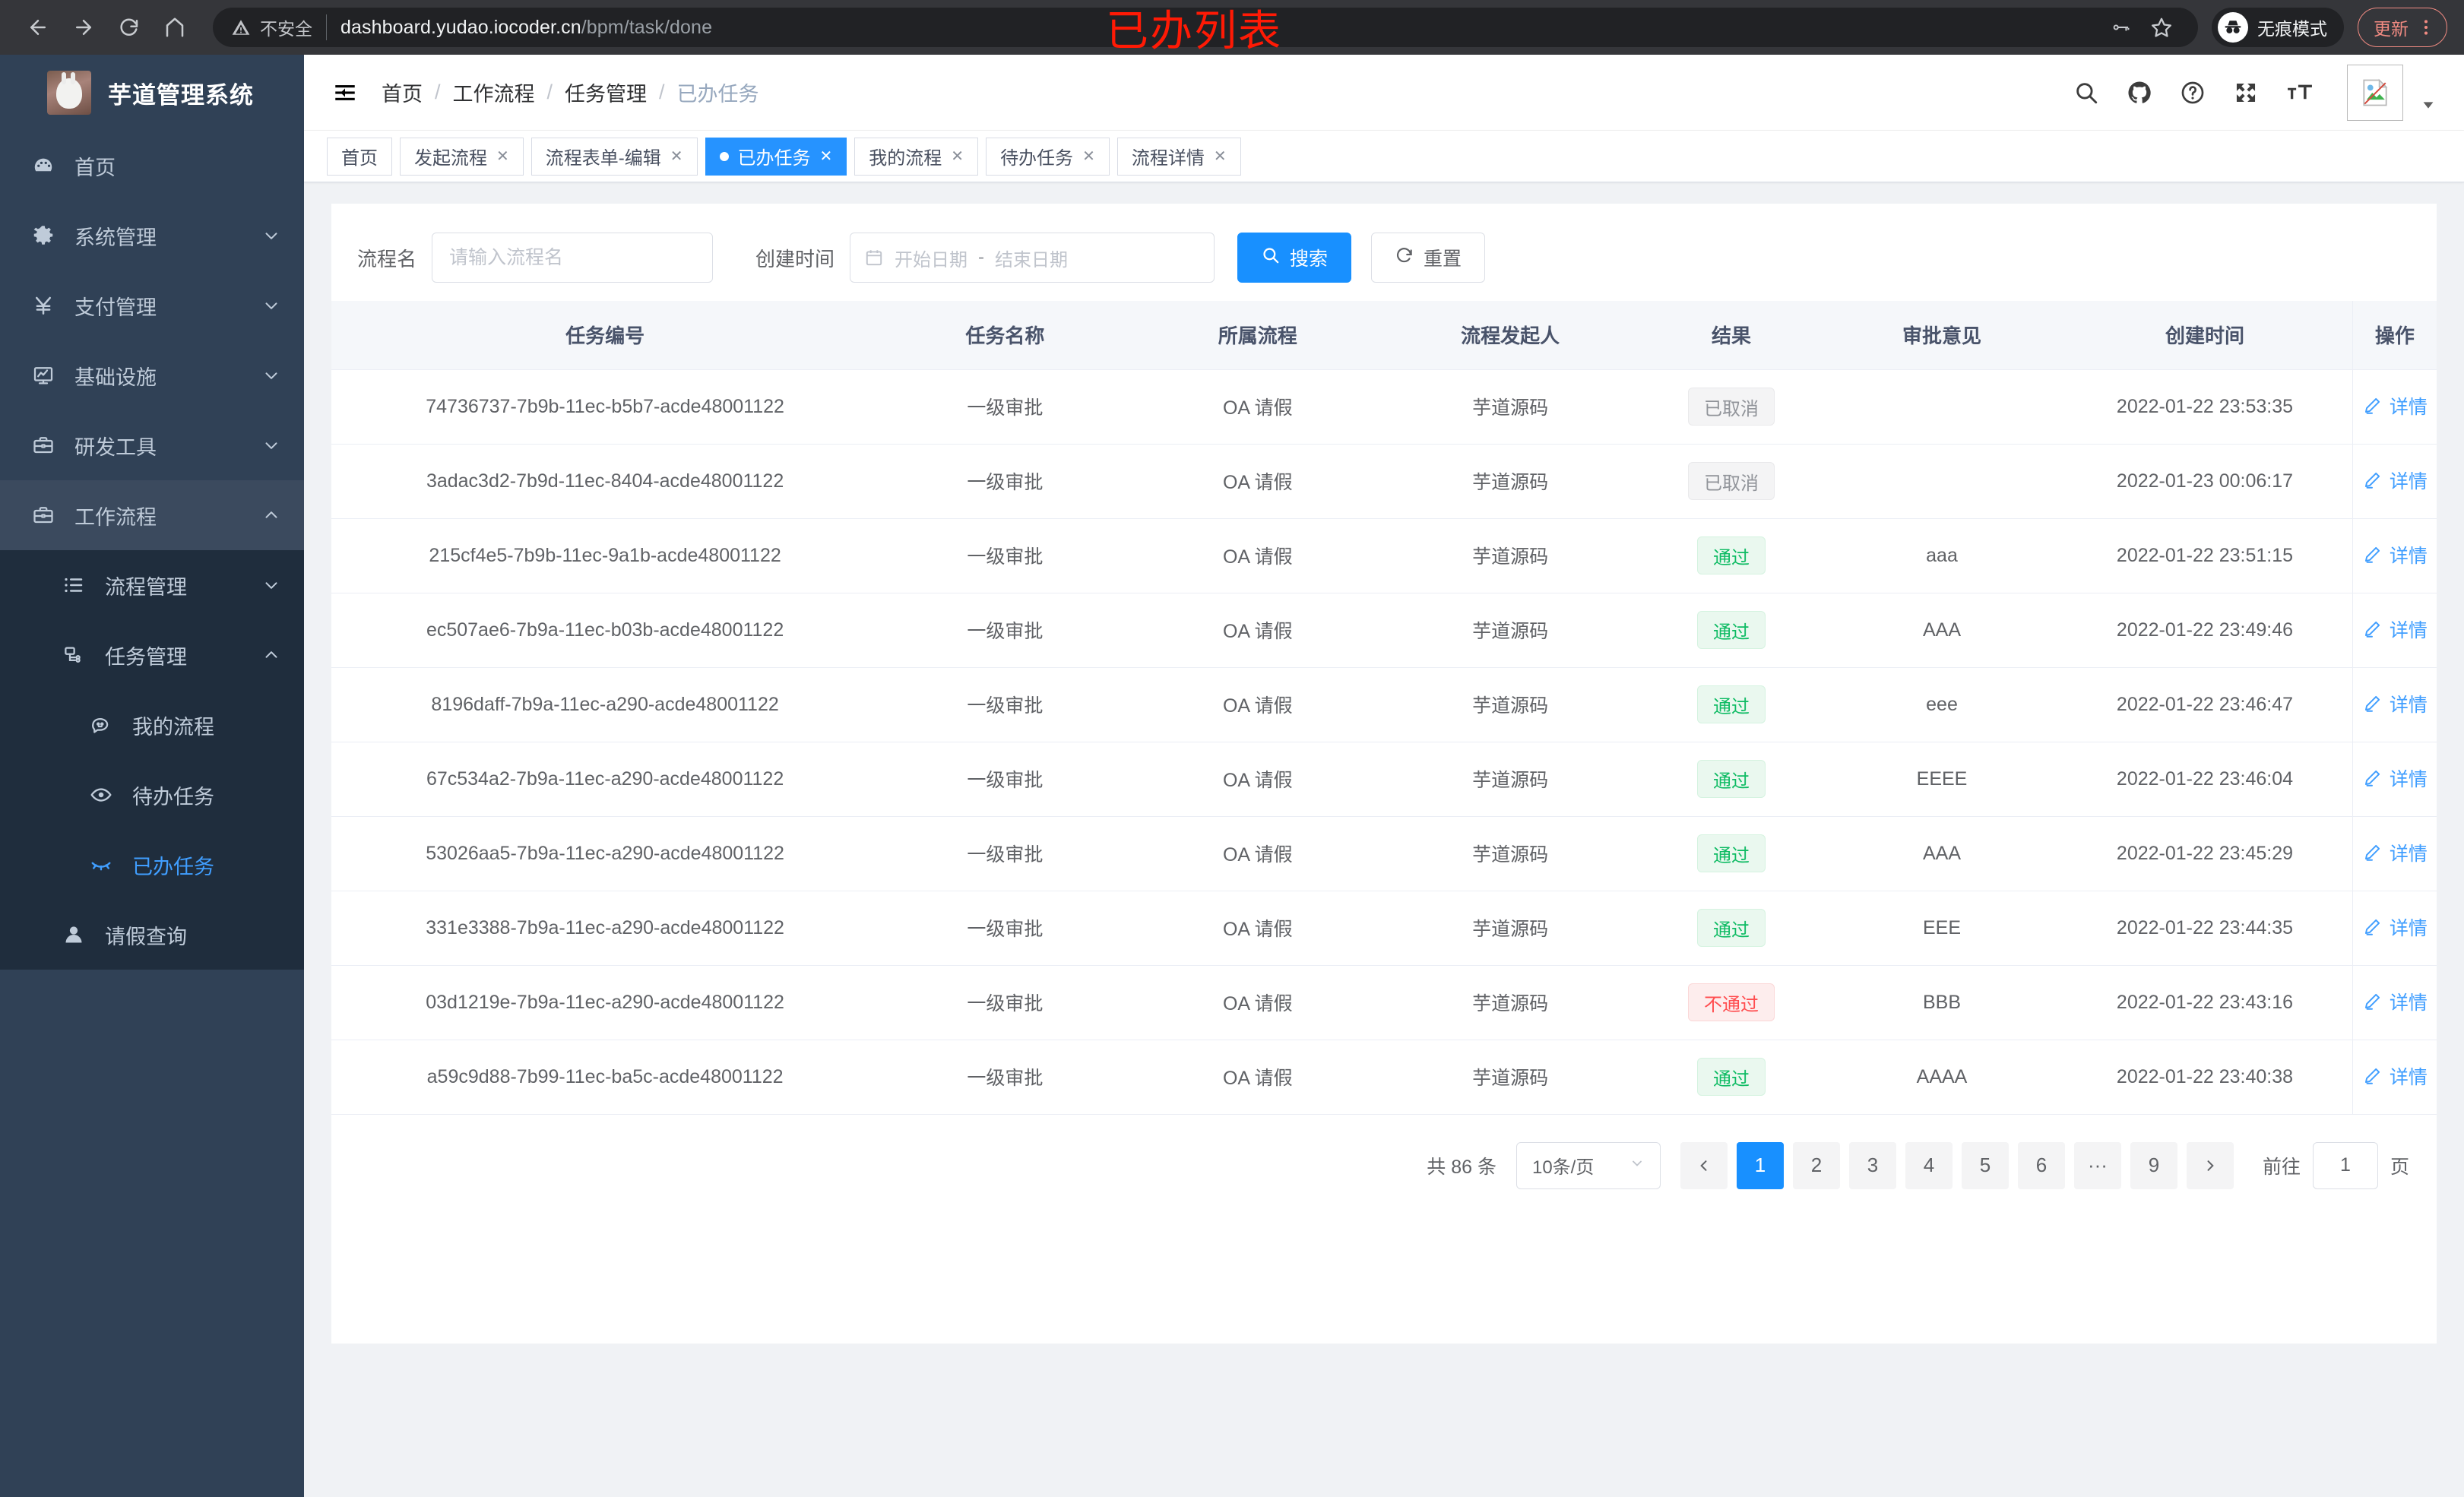 This screenshot has width=2464, height=1497. I want to click on sidebar-item-7: 任务管理, so click(152, 655).